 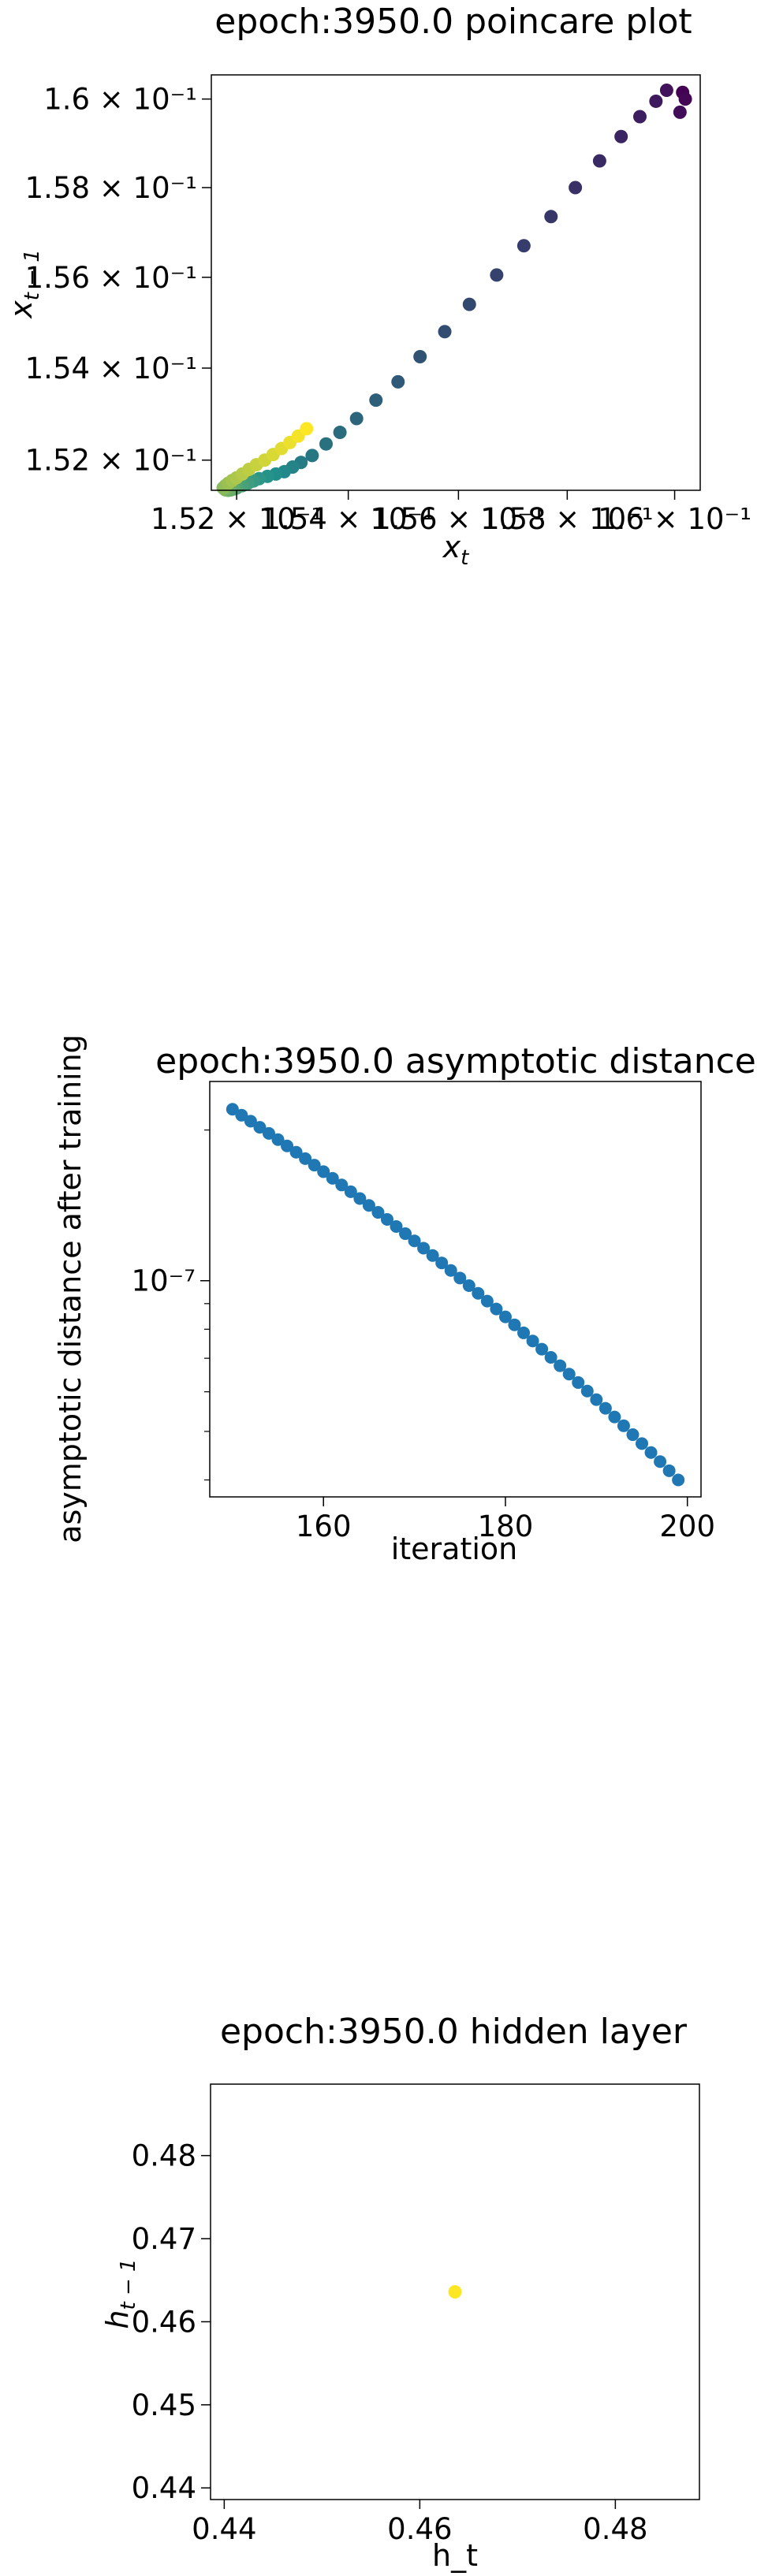 I want to click on poincare-x-tick-label: 1.58 × 10⁻¹, so click(x=567, y=519).